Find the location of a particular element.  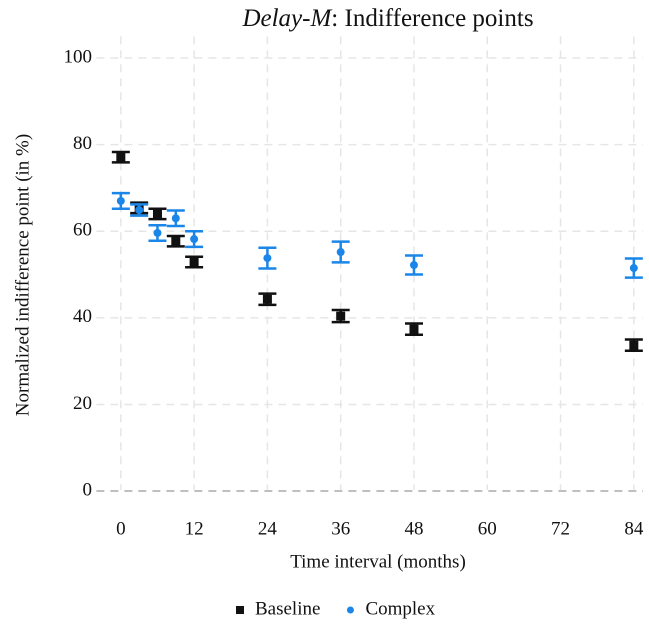

y-tick-label: 40 is located at coordinates (82, 316).